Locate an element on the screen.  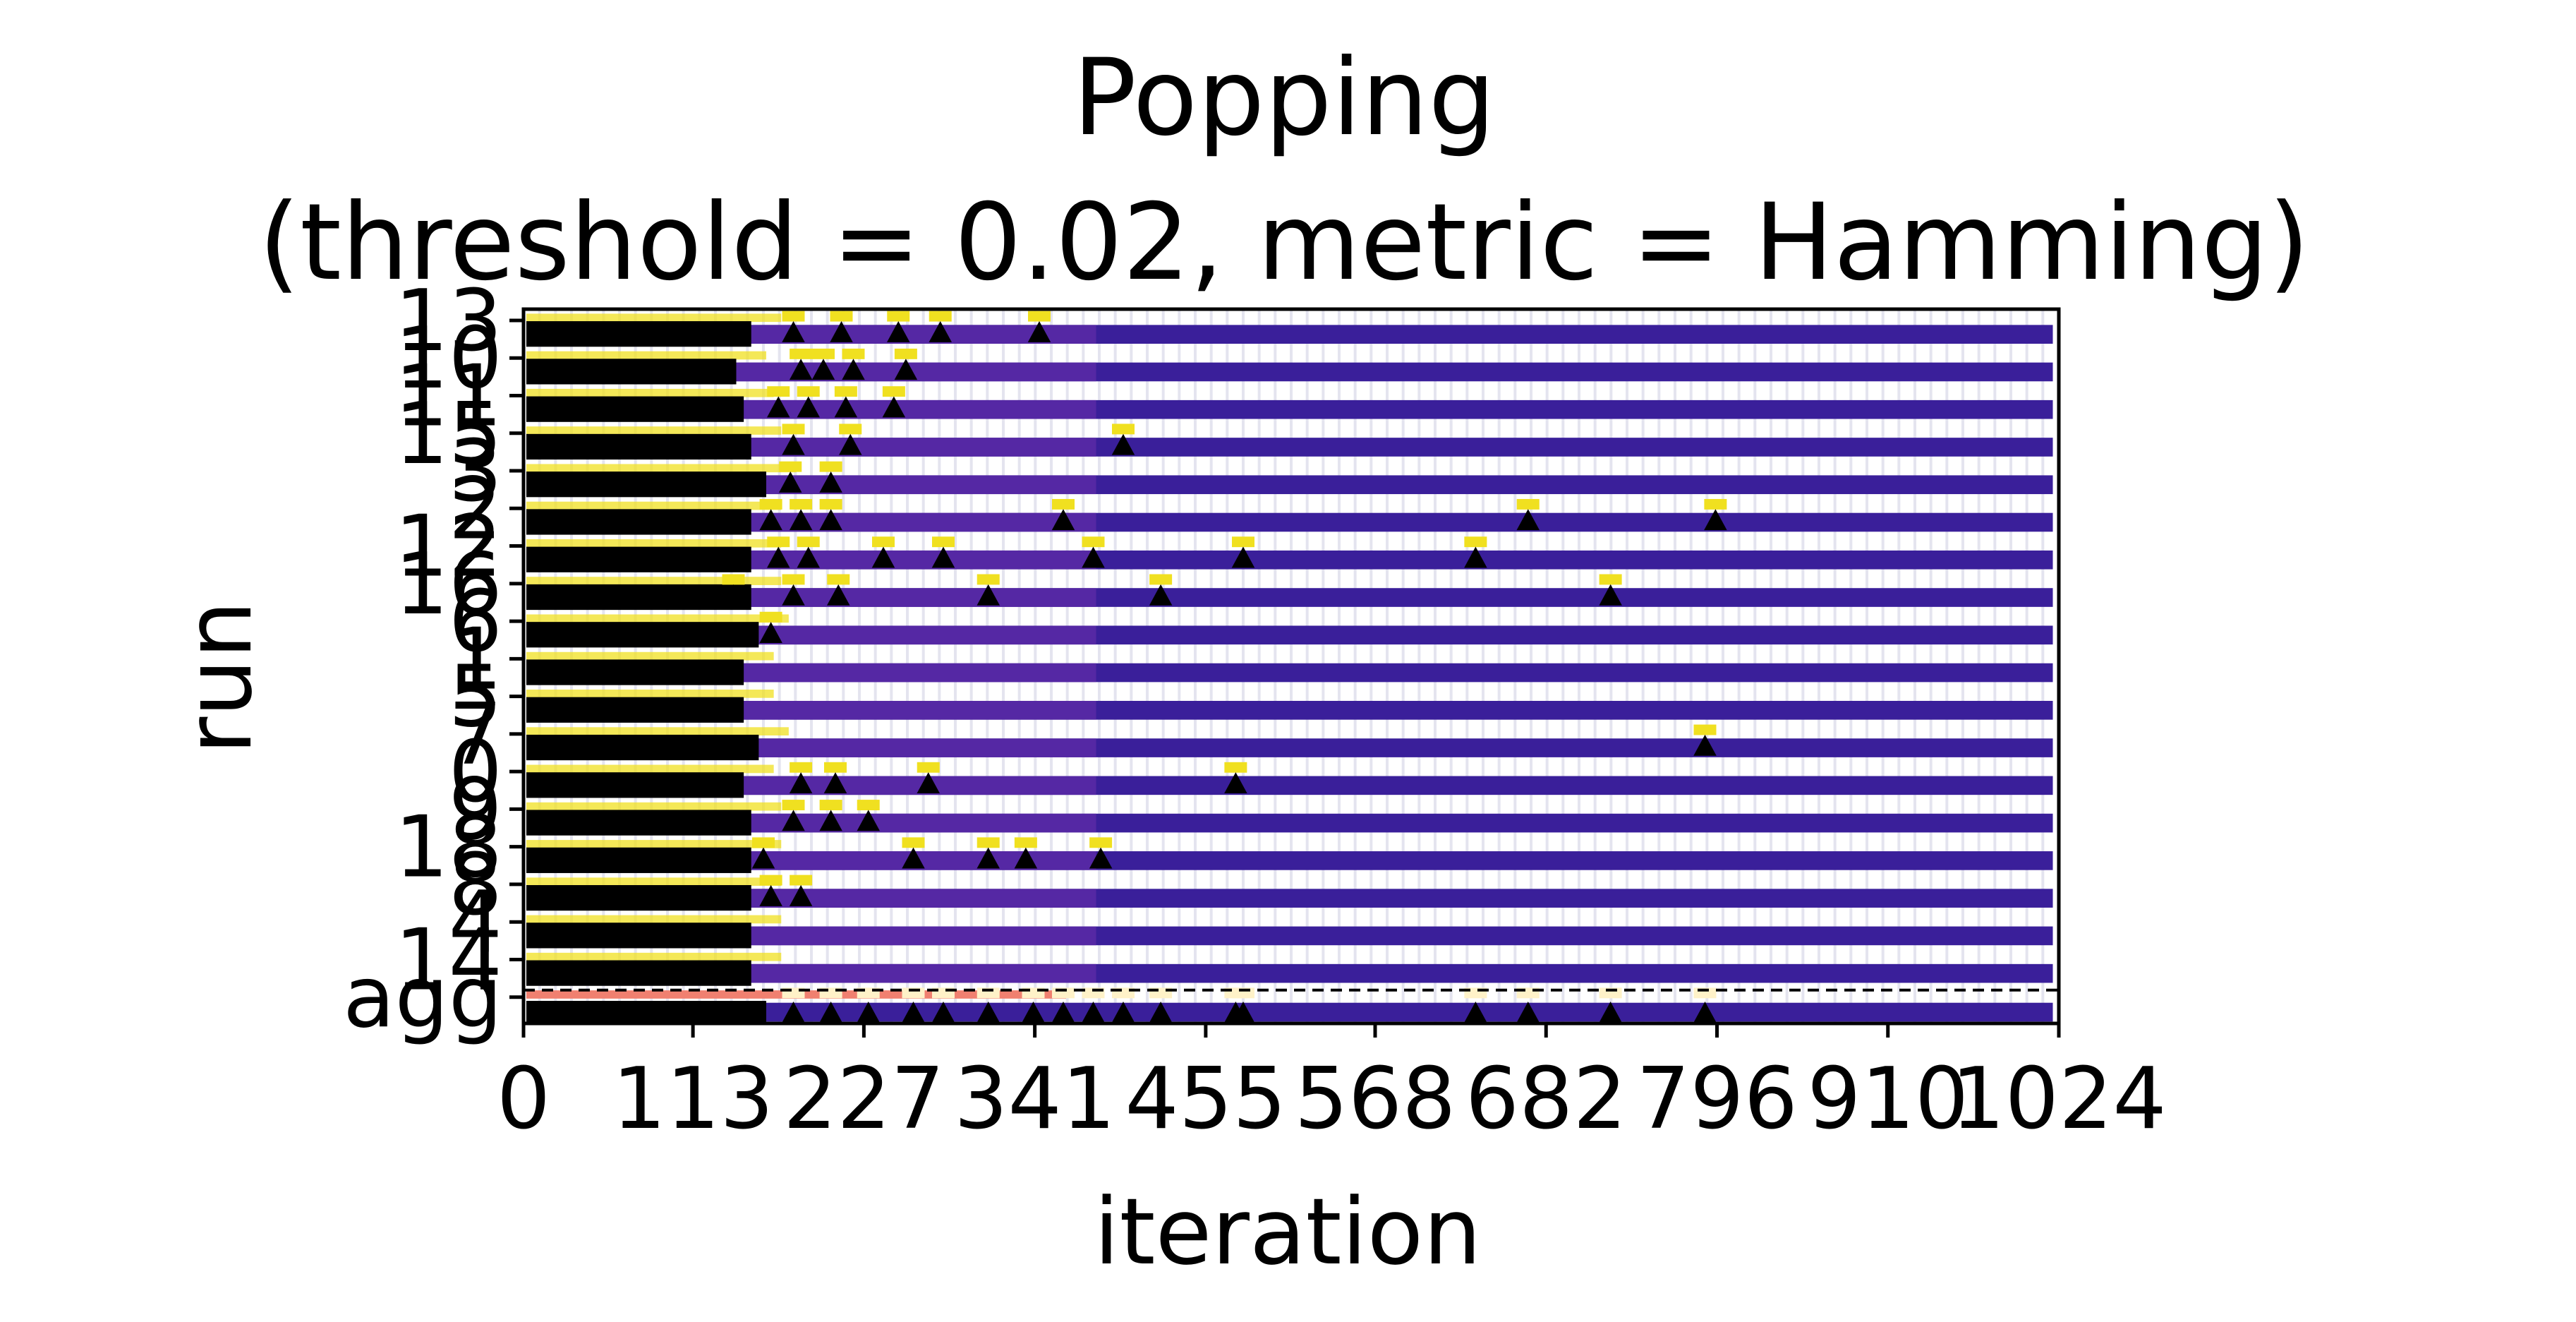
x-tick-label: 455 is located at coordinates (1205, 1099).